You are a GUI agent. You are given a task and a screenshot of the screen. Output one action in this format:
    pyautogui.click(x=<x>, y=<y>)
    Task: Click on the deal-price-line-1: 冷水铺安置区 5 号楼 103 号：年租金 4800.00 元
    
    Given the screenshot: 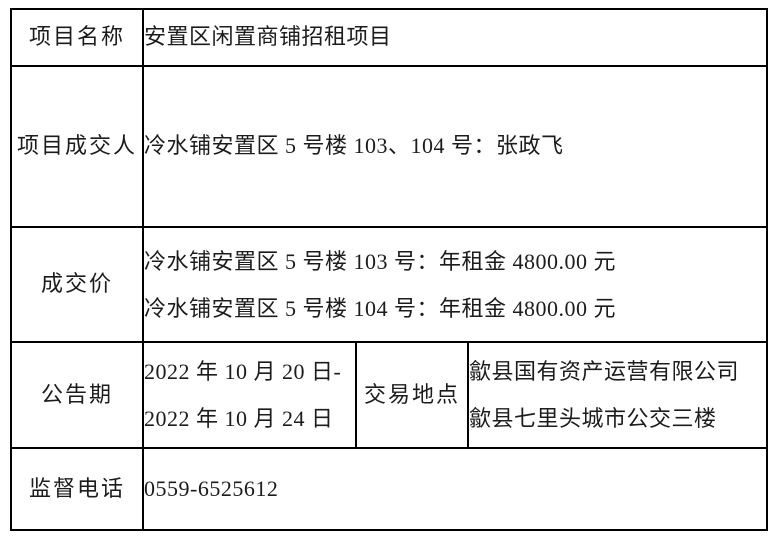 What is the action you would take?
    pyautogui.click(x=380, y=261)
    